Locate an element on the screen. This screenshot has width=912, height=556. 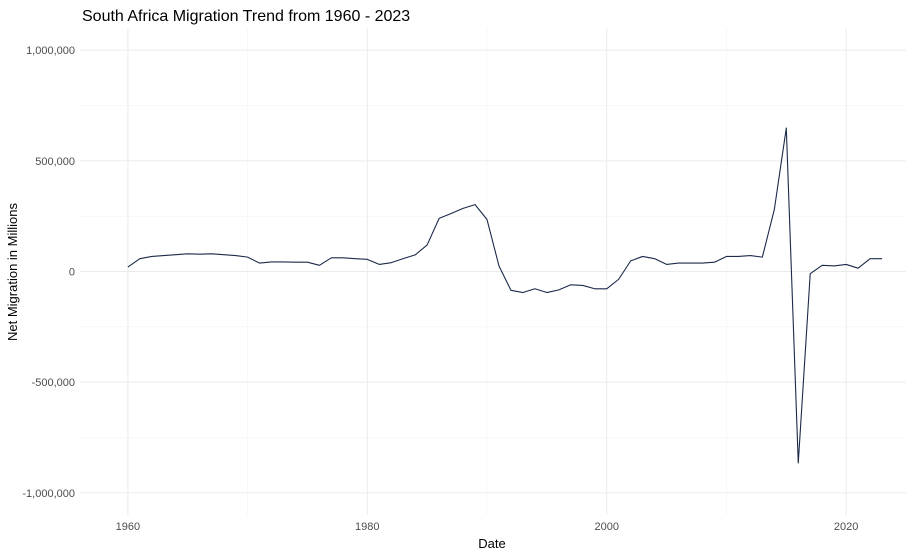
y-tick-label: 1,000,000 is located at coordinates (50, 51).